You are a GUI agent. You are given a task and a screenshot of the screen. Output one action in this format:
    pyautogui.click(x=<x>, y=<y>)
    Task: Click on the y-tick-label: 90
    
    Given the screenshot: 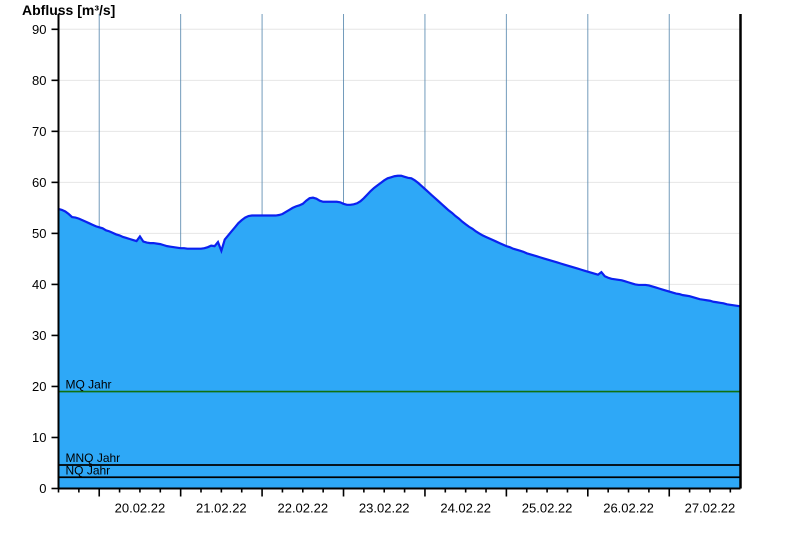 What is the action you would take?
    pyautogui.click(x=39, y=29)
    